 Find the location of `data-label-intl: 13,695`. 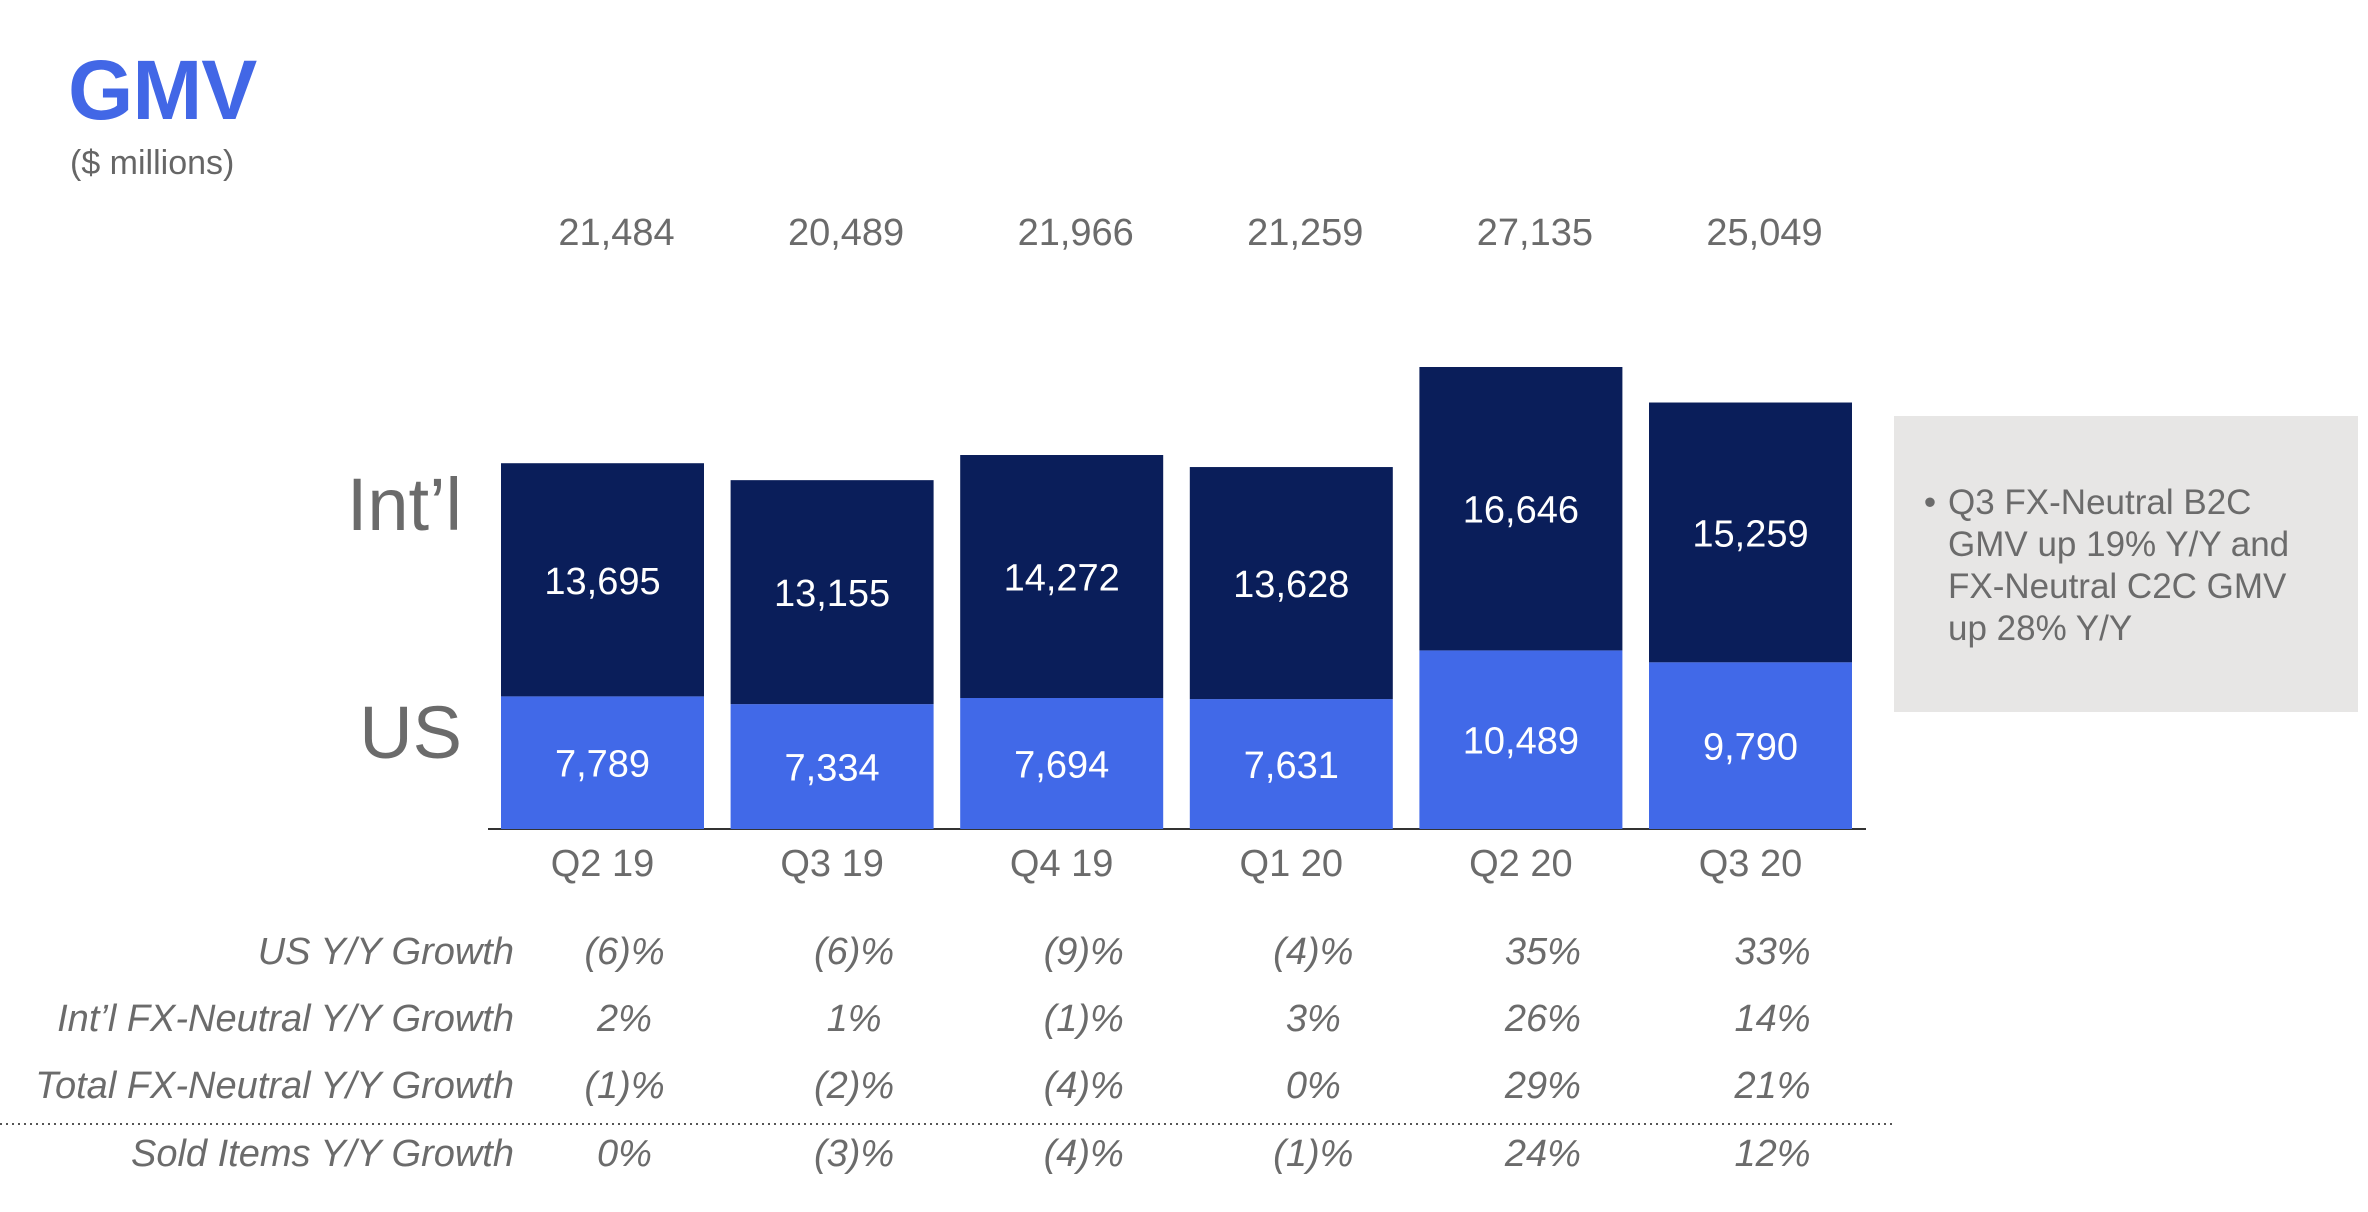

data-label-intl: 13,695 is located at coordinates (602, 582).